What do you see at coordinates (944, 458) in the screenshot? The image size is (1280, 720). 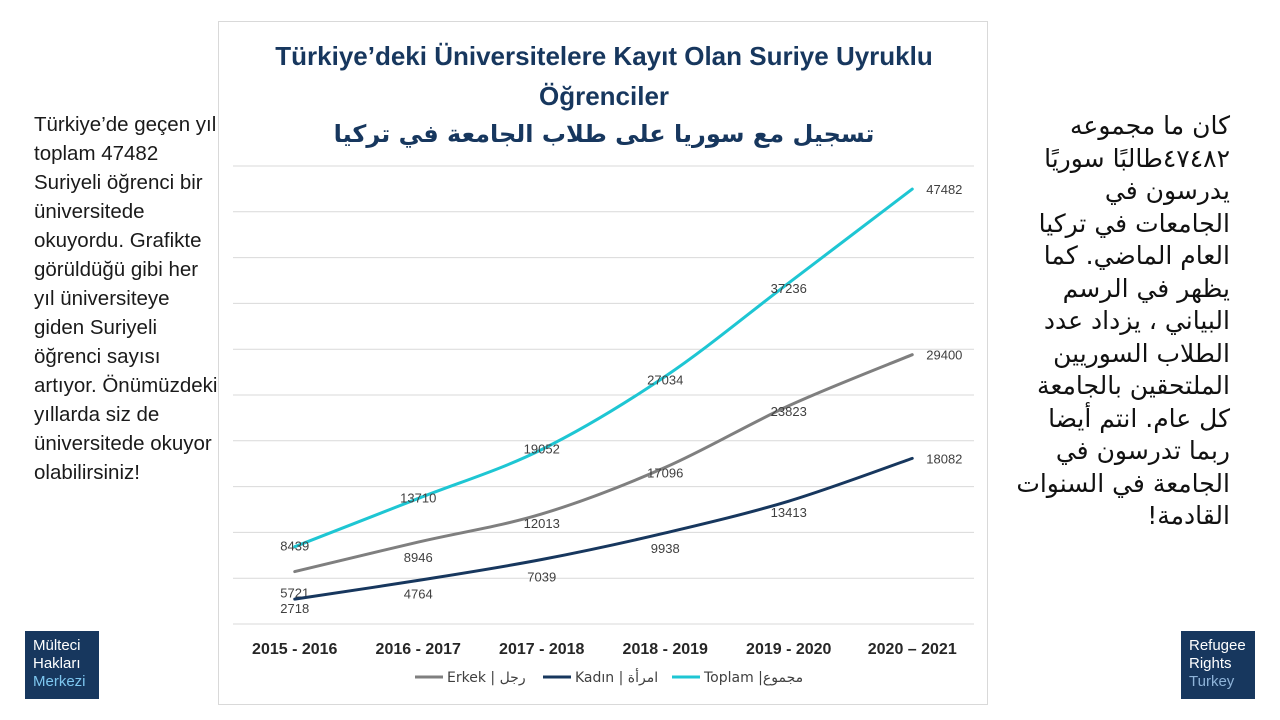 I see `data-label: 18082` at bounding box center [944, 458].